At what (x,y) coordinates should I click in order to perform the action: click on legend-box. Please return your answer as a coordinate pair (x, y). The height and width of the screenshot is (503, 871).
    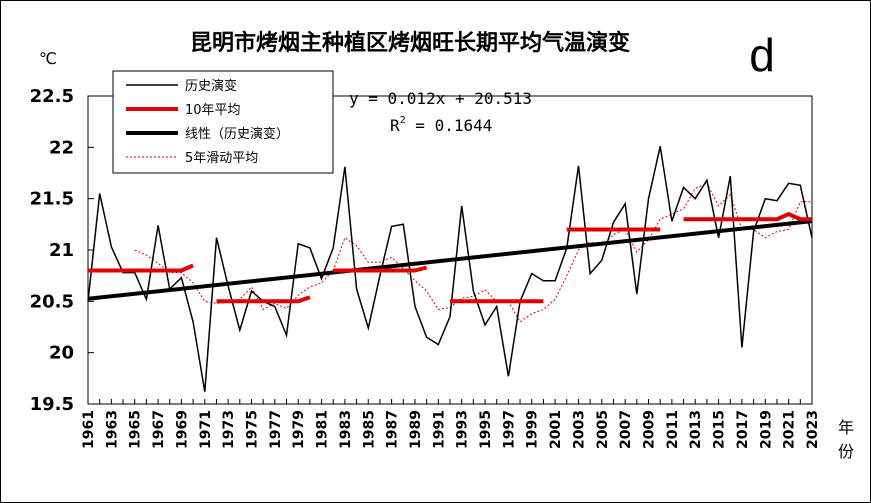
    Looking at the image, I should click on (223, 122).